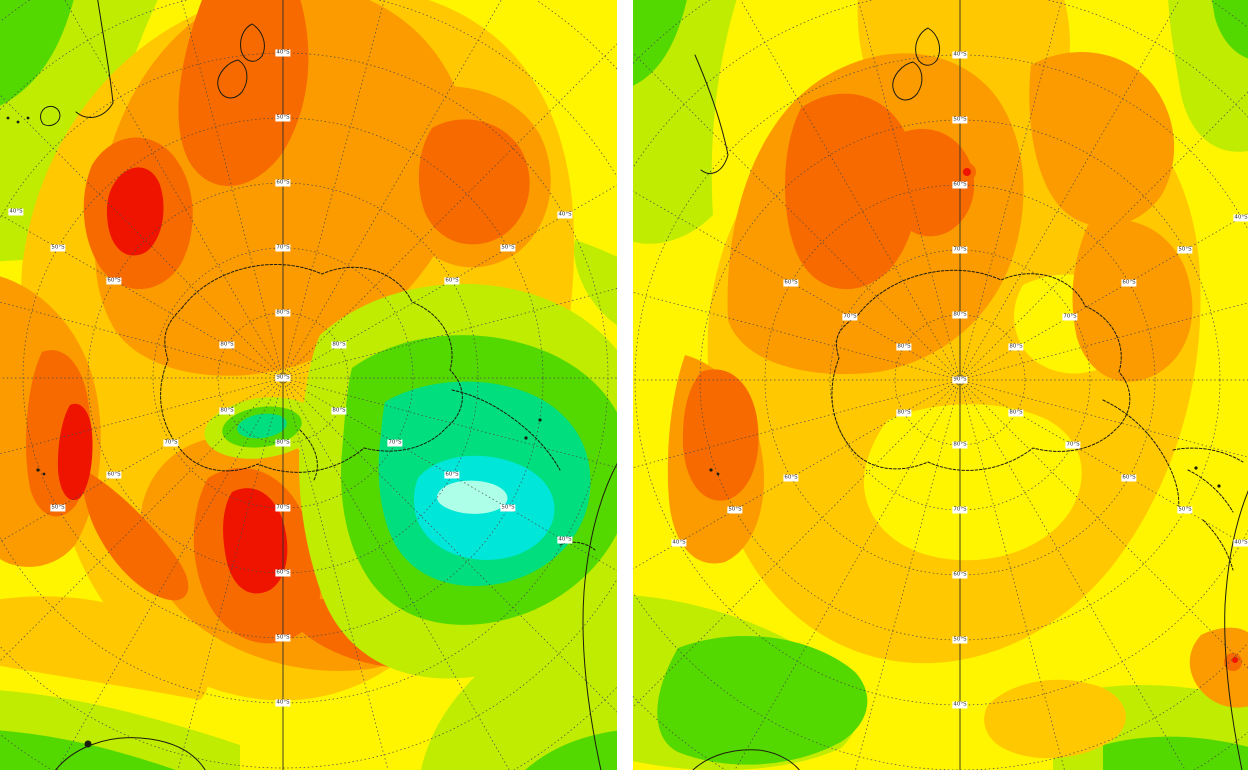 Image resolution: width=1248 pixels, height=770 pixels. Describe the element at coordinates (1236, 630) in the screenshot. I see `coastline-south-america` at that location.